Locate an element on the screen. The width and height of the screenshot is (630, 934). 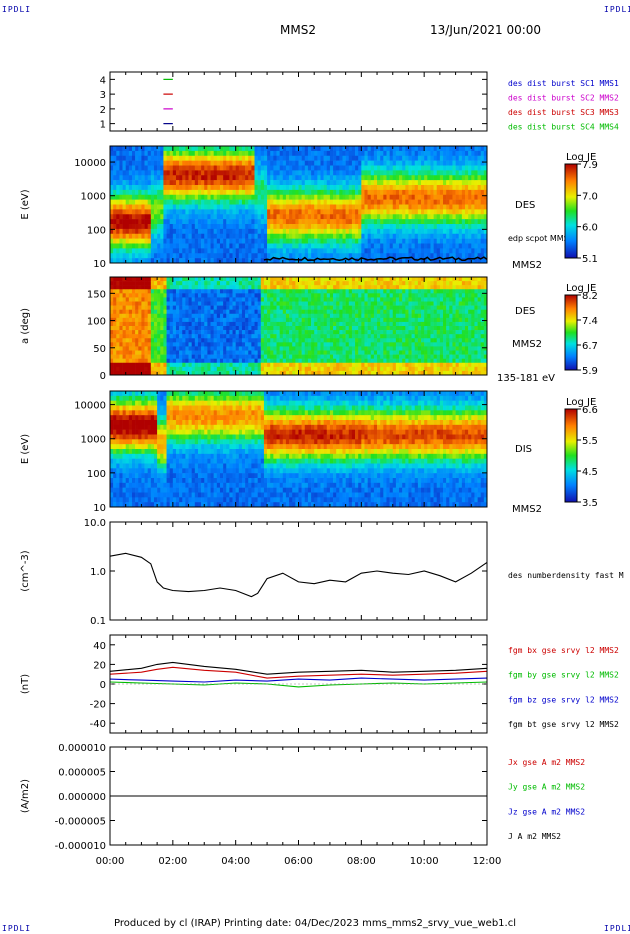
legend-density-0: des numberdensity fast M is located at coordinates (566, 575).